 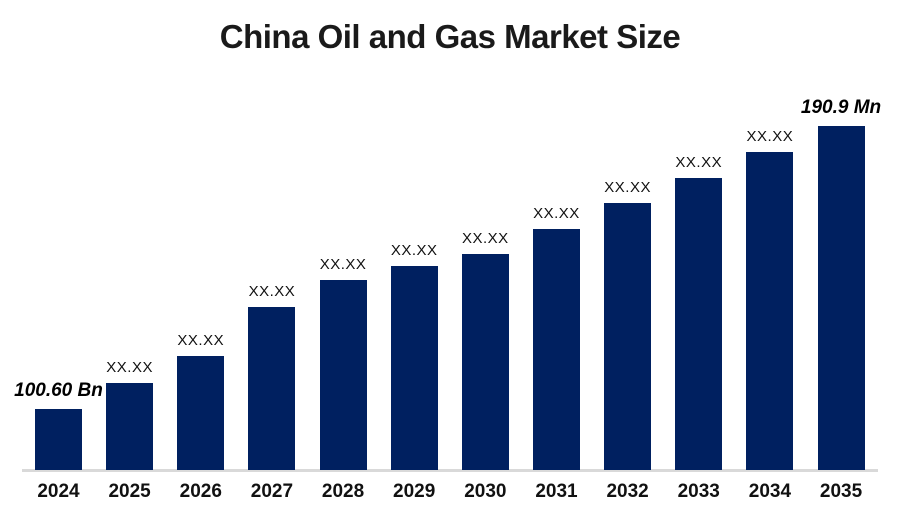 What do you see at coordinates (628, 336) in the screenshot?
I see `bar-2032` at bounding box center [628, 336].